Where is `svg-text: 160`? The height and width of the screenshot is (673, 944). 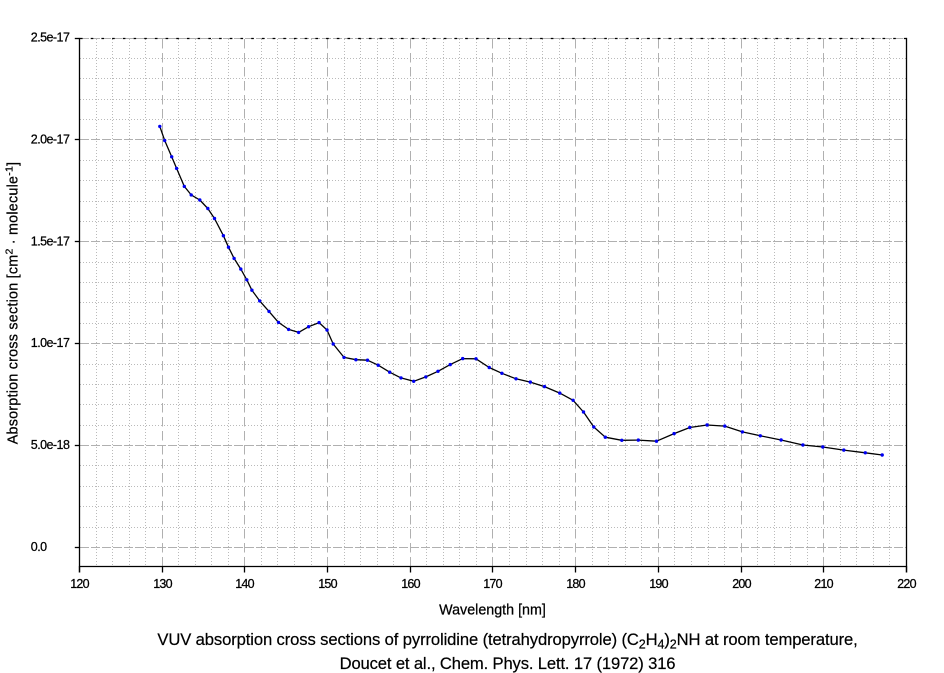 svg-text: 160 is located at coordinates (410, 584).